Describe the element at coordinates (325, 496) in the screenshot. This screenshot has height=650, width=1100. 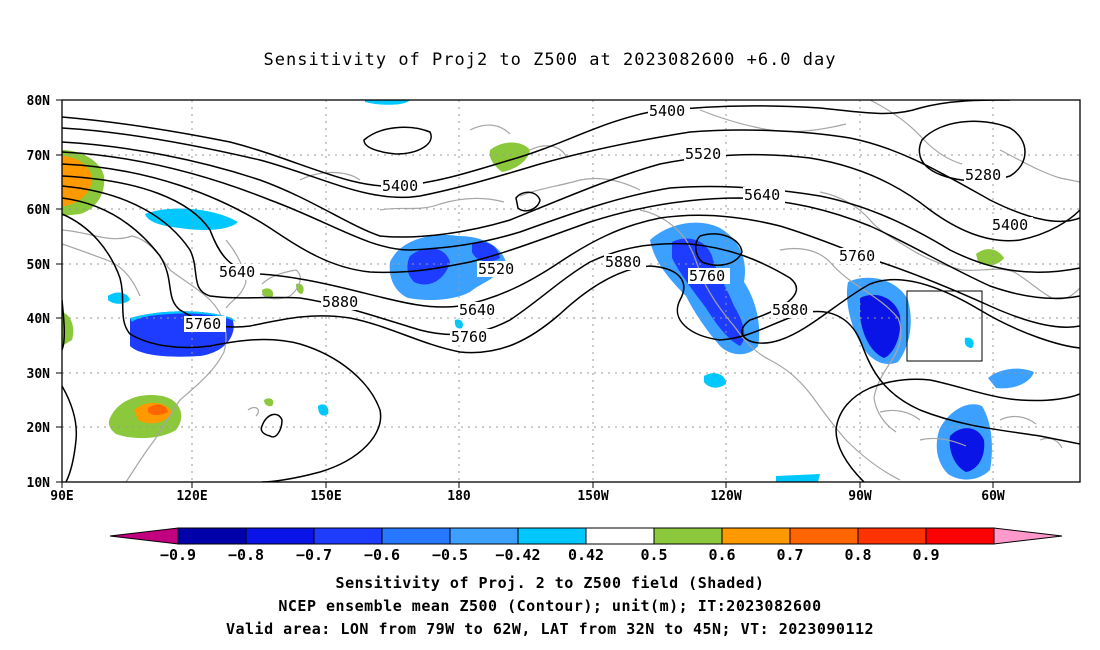
I see `lon-label: 150E` at that location.